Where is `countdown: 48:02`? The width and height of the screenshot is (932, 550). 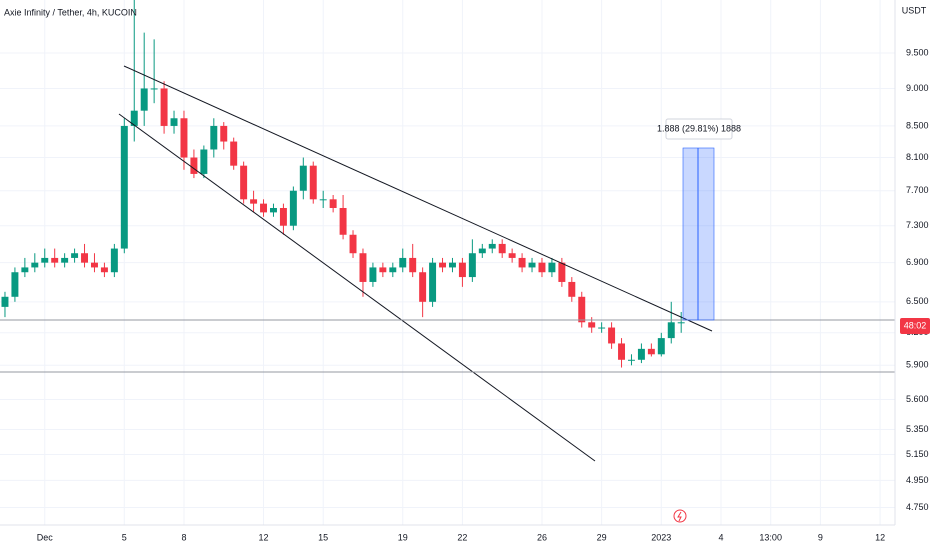
countdown: 48:02 is located at coordinates (915, 325).